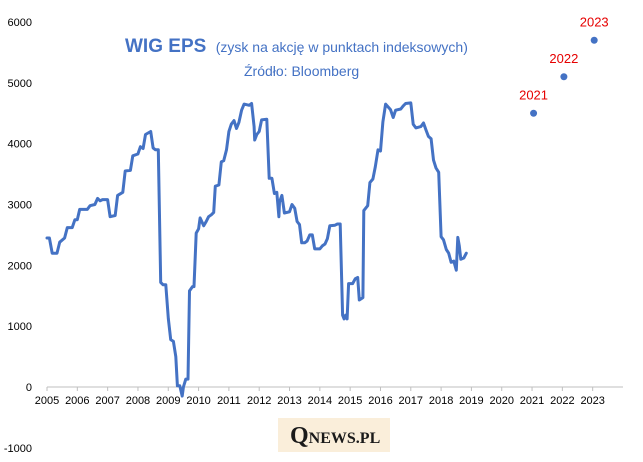 This screenshot has height=462, width=643. Describe the element at coordinates (289, 401) in the screenshot. I see `x-tick-label: 2013` at that location.